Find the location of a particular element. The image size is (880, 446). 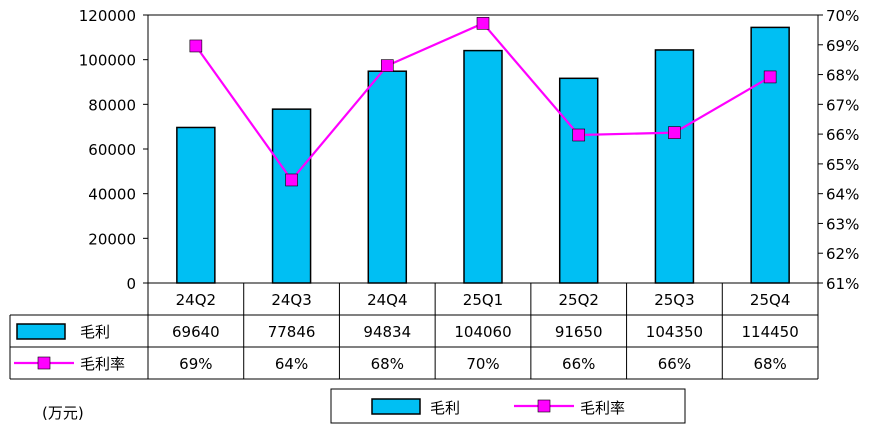

gross-profit-value: 104350 is located at coordinates (674, 332).